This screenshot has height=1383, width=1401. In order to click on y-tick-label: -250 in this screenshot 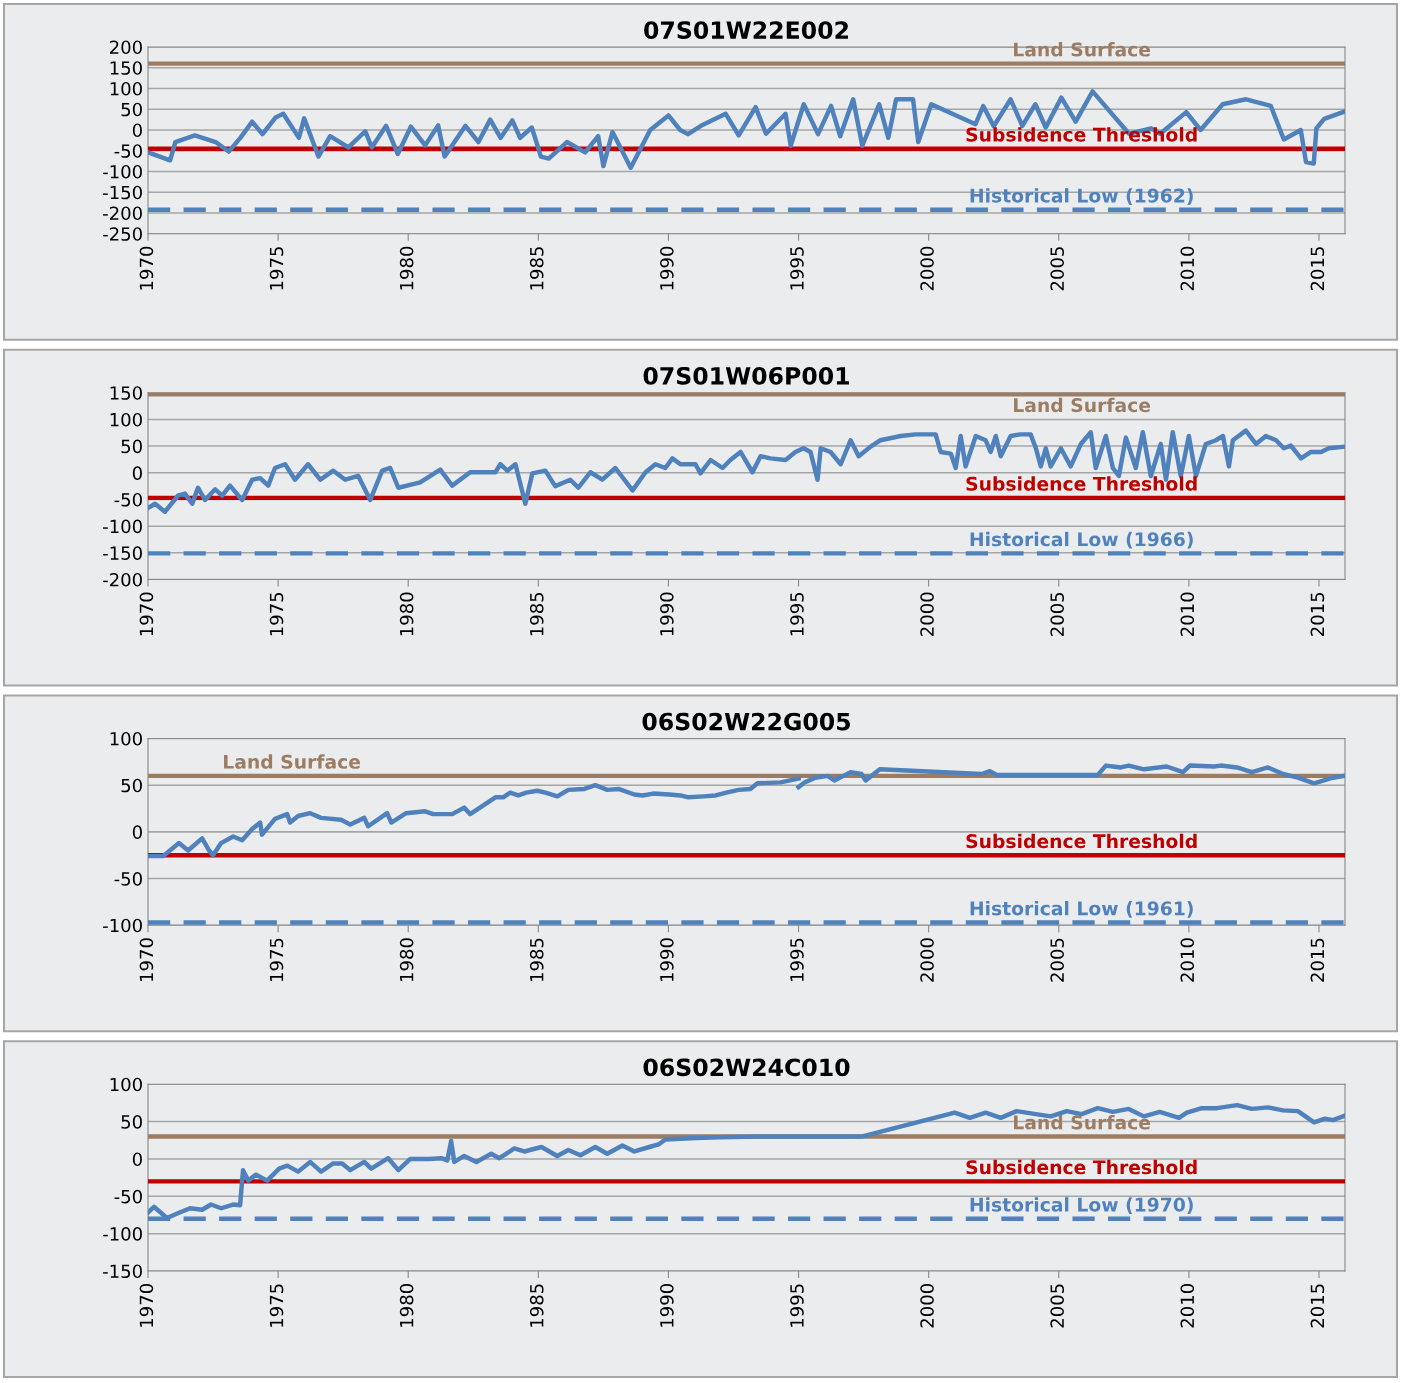, I will do `click(122, 234)`.